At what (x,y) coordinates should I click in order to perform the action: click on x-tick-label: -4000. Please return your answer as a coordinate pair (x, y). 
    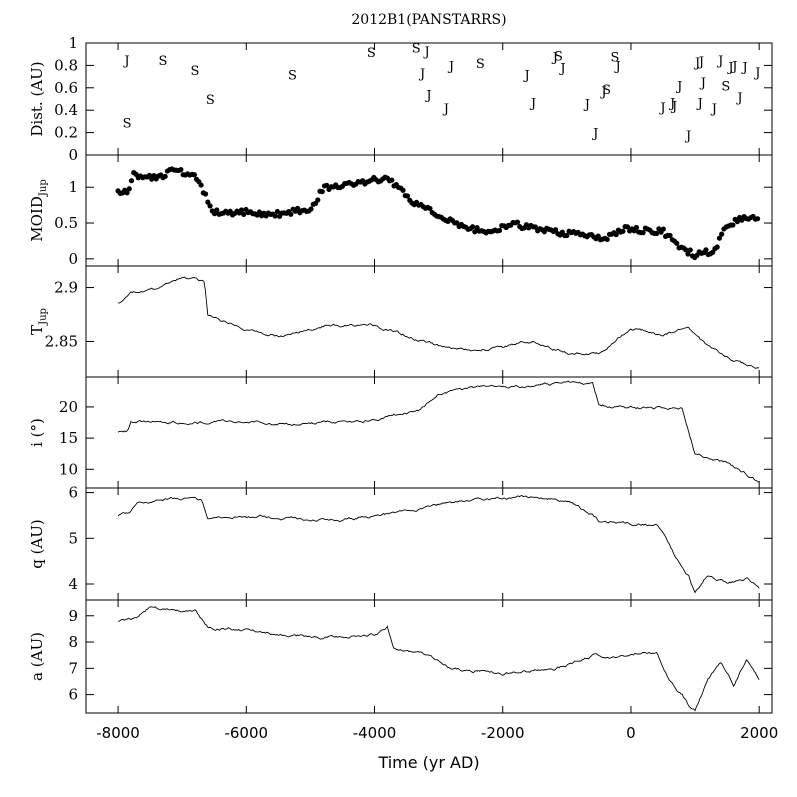
    Looking at the image, I should click on (375, 733).